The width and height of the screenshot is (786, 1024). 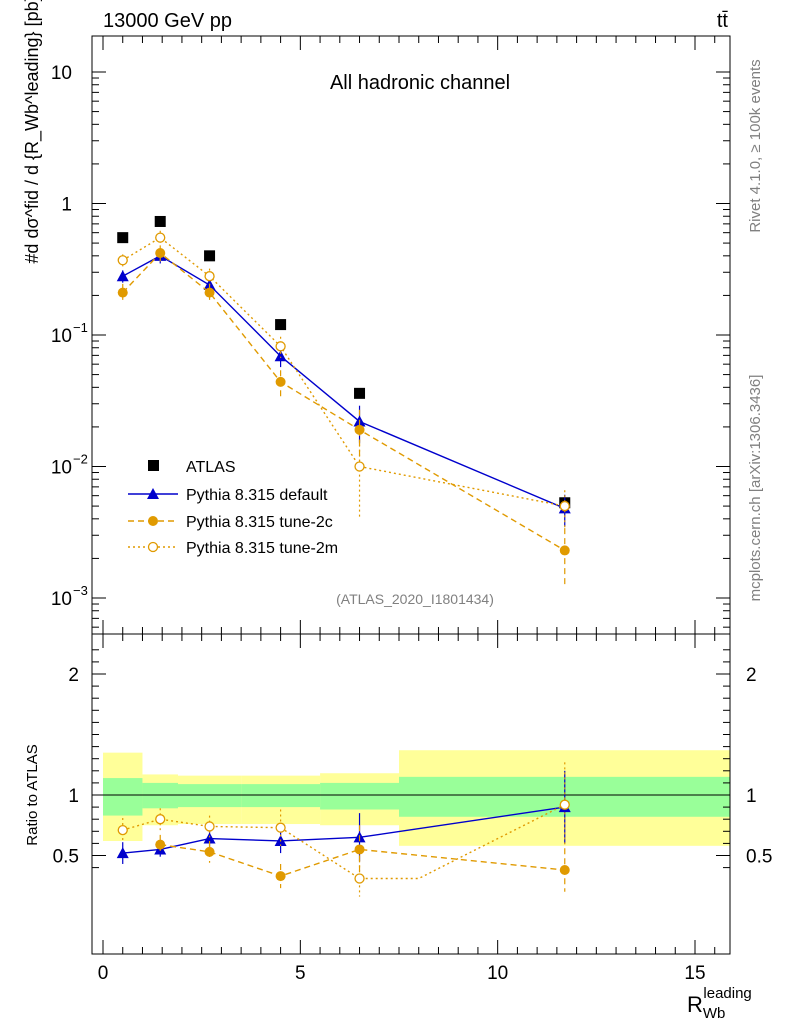 I want to click on main-series-line, so click(x=343, y=371).